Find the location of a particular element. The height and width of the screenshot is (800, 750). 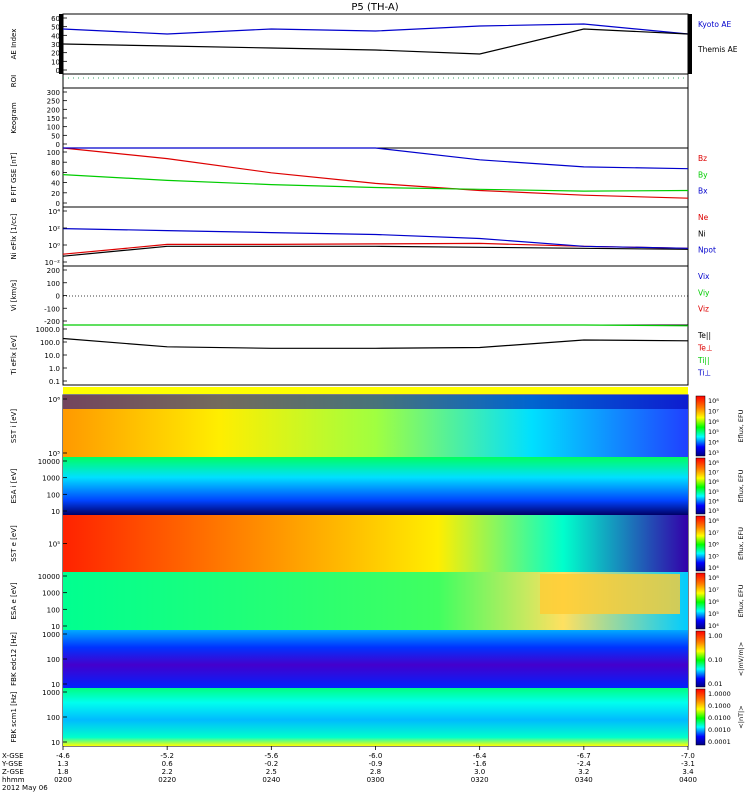

colorbar-label-sst-elec: Eflux, EFU is located at coordinates (741, 543).